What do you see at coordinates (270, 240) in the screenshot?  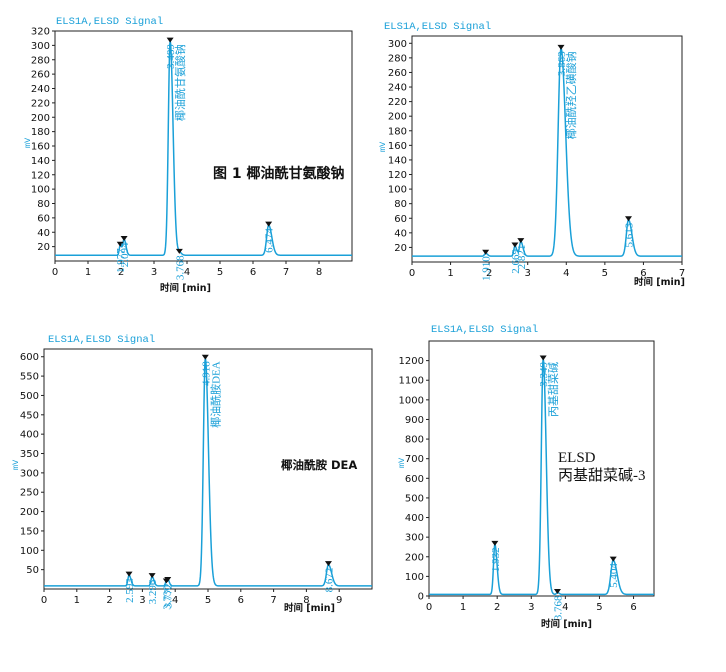 I see `peak-label: 6.474` at bounding box center [270, 240].